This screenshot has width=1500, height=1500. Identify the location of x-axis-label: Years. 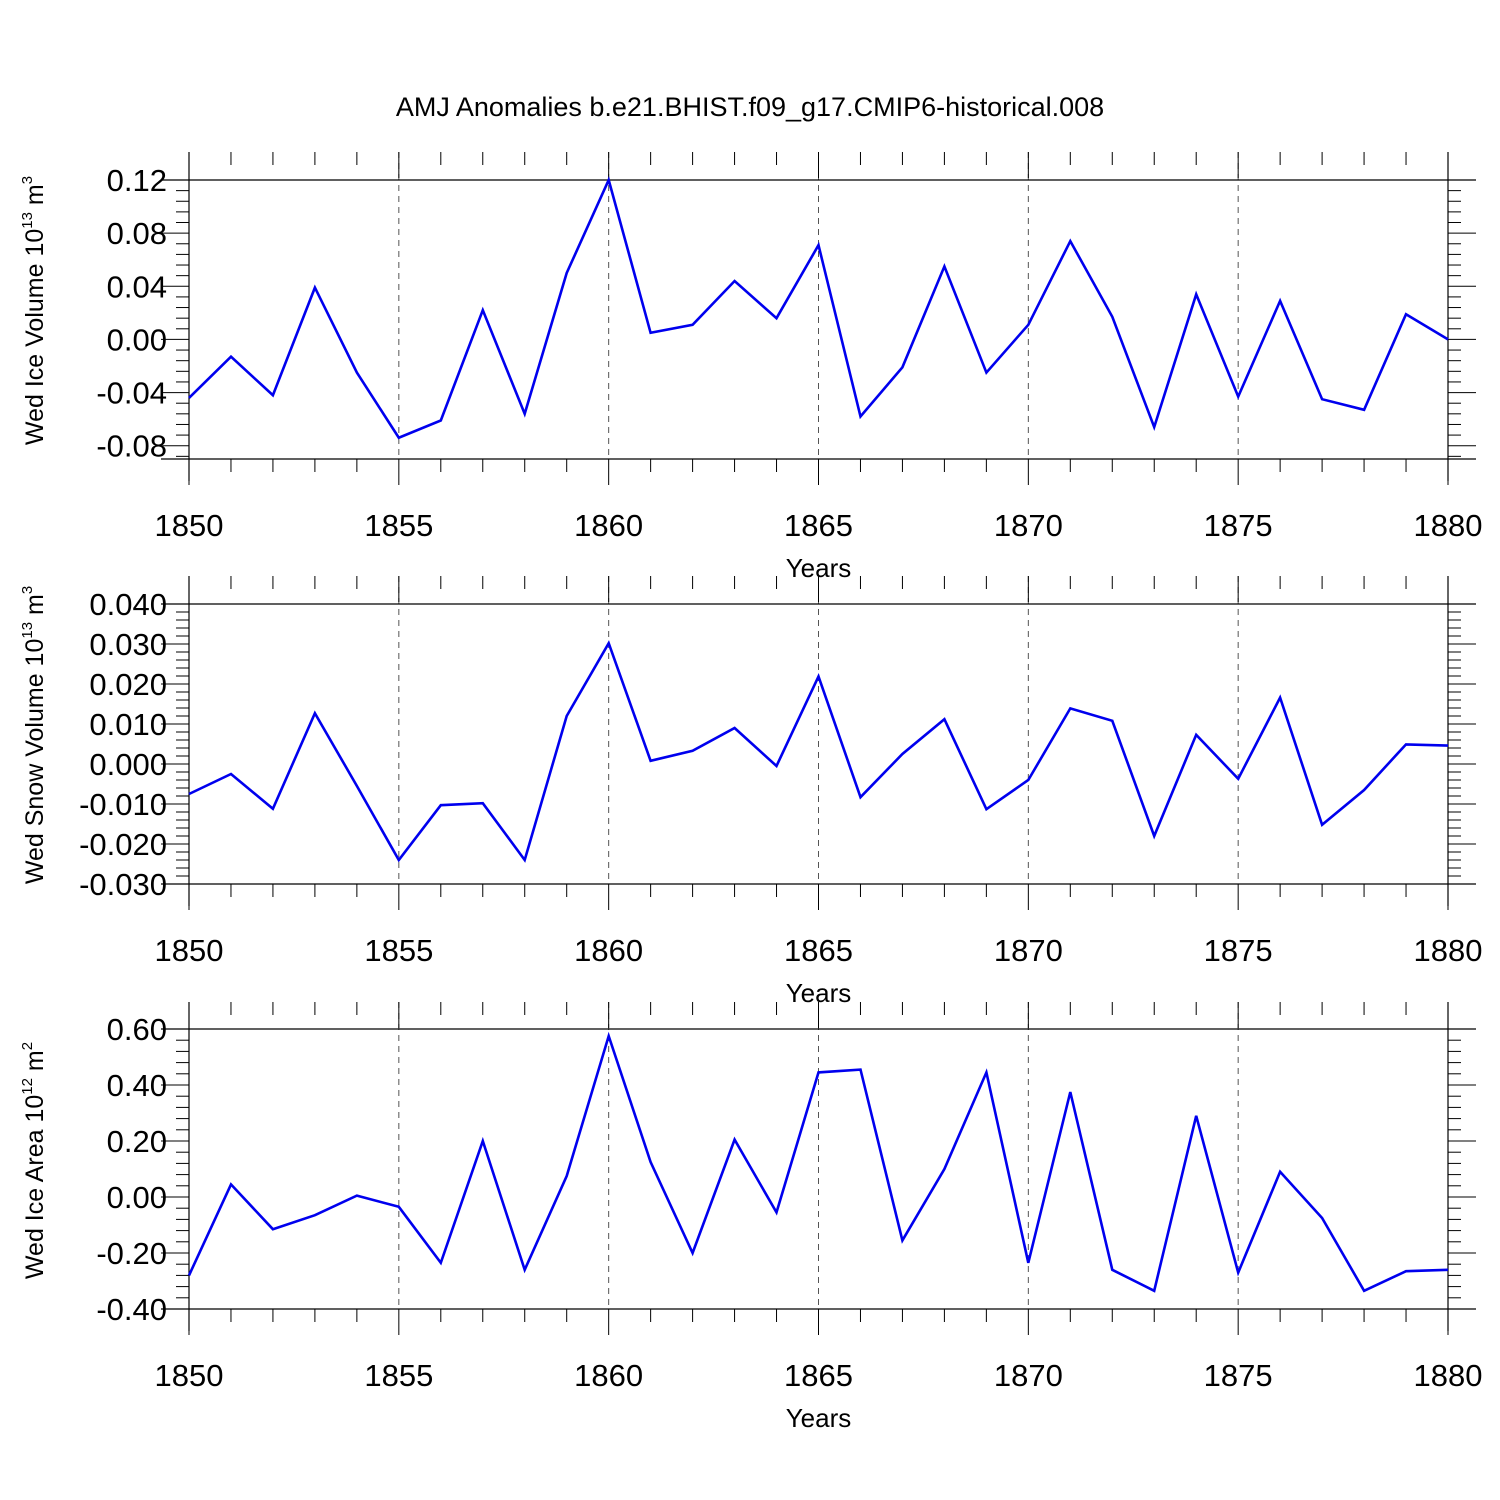
(819, 1418).